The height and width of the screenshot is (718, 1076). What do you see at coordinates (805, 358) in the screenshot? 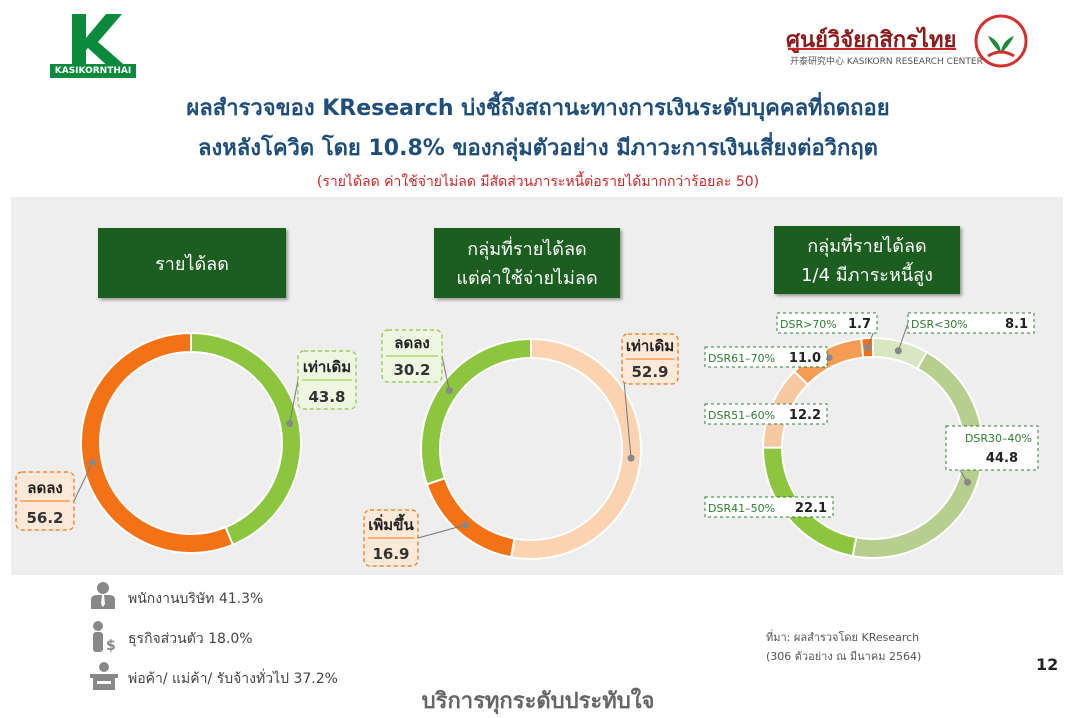
I see `chart3-value-4: 11.0` at bounding box center [805, 358].